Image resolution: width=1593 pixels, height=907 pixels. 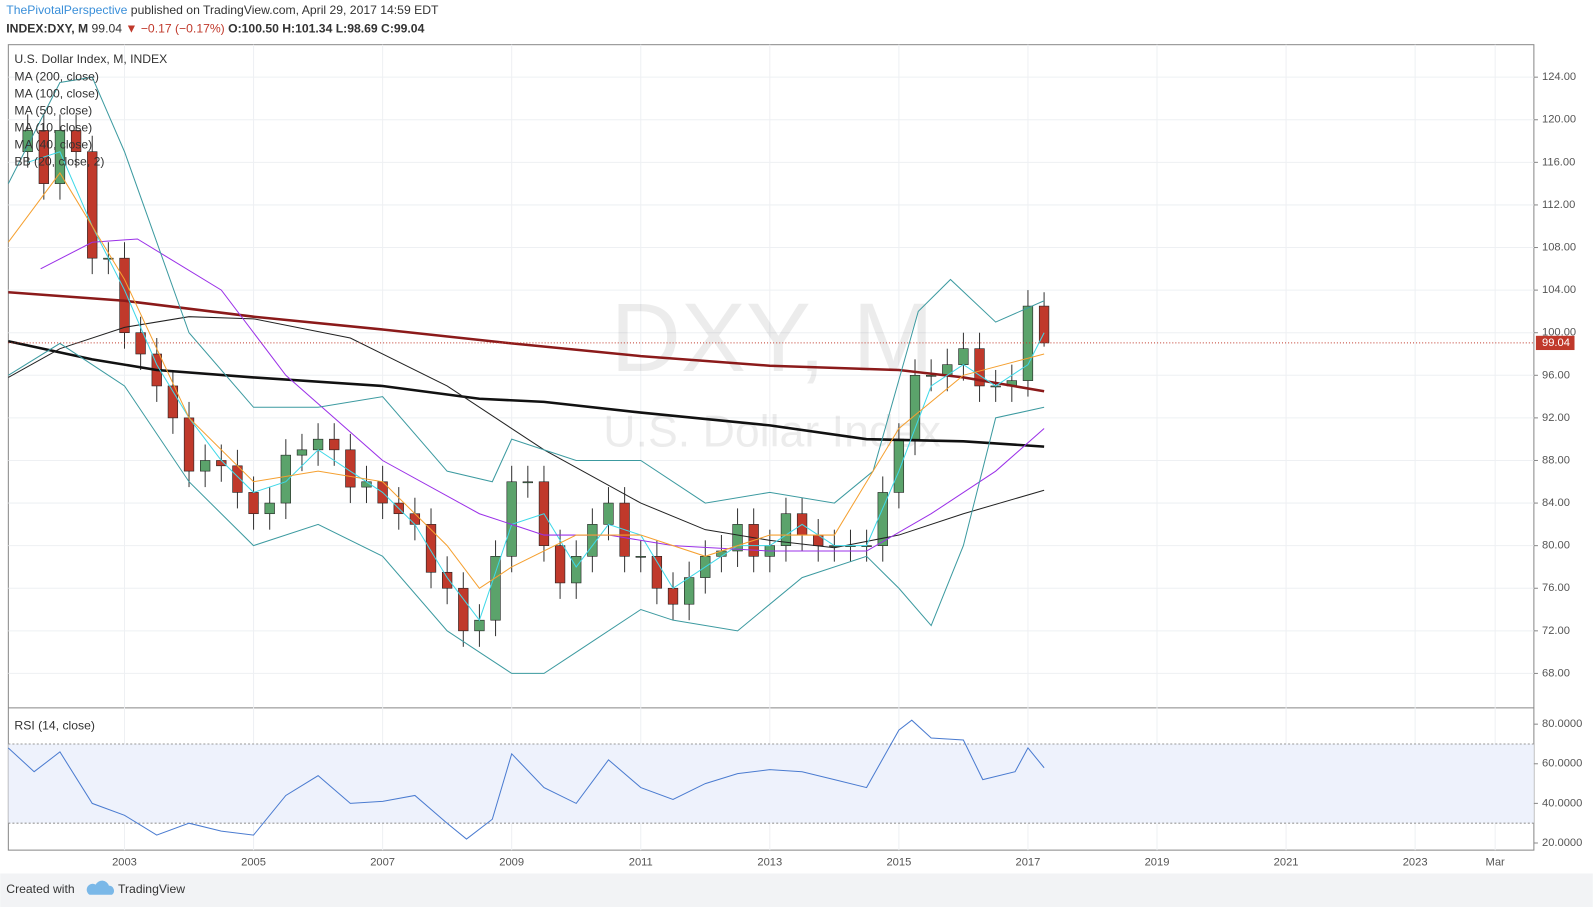 I want to click on y-tick-label: 92.00, so click(x=1556, y=418).